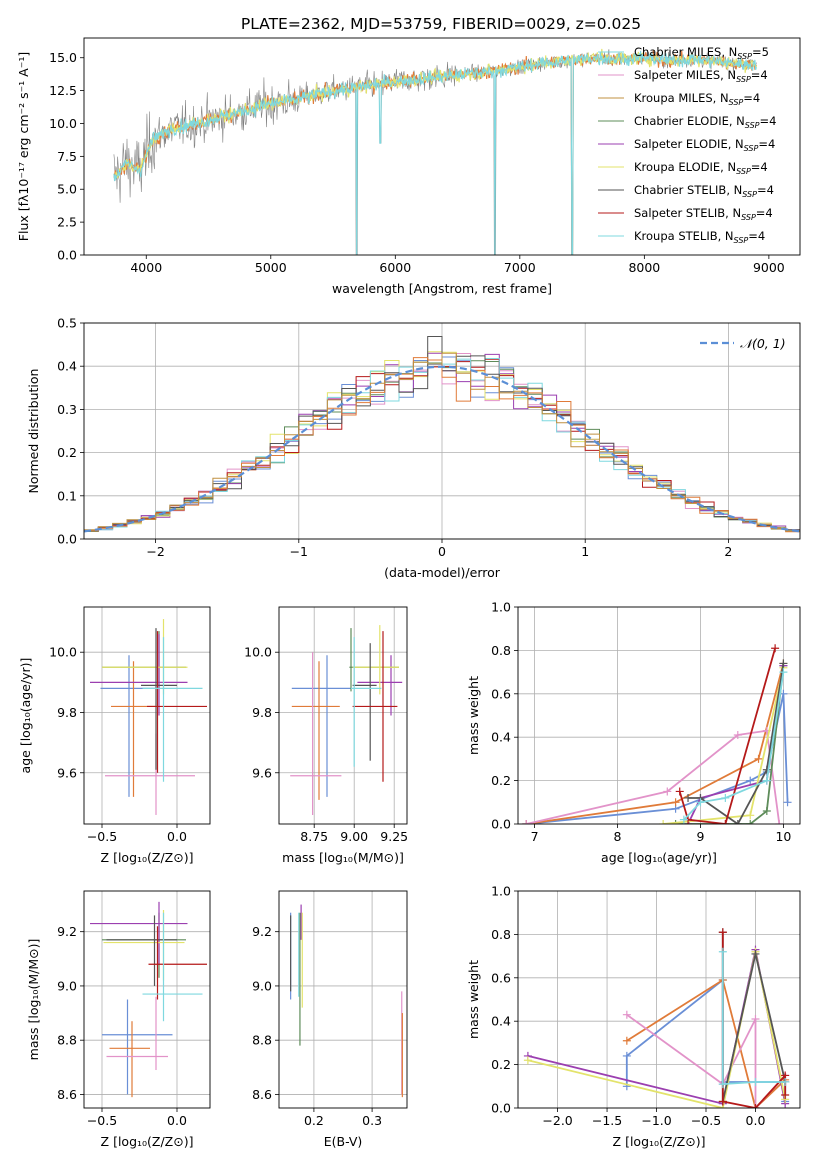  I want to click on histogram-step, so click(442, 445).